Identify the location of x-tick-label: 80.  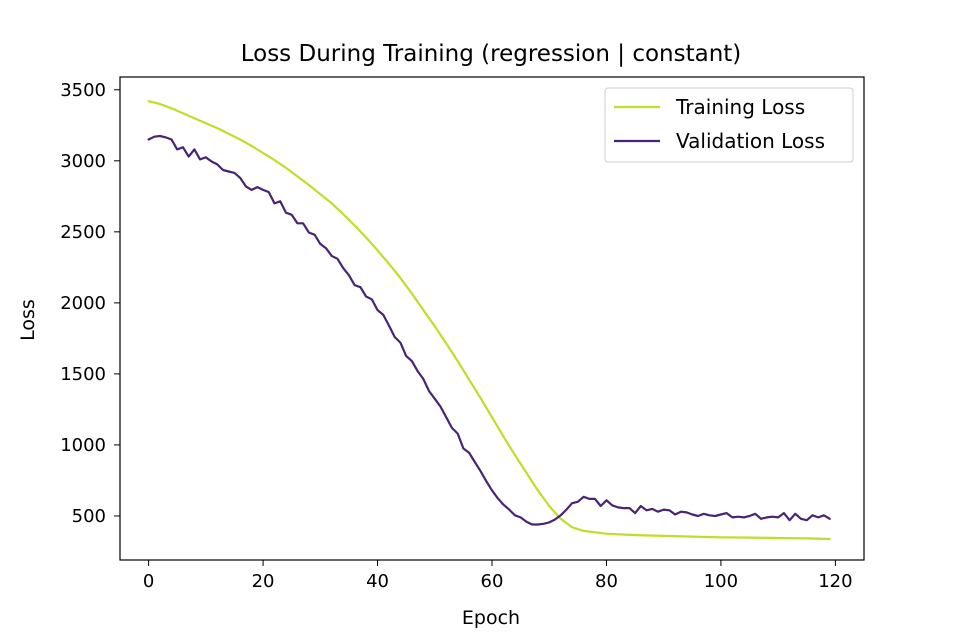
(606, 581).